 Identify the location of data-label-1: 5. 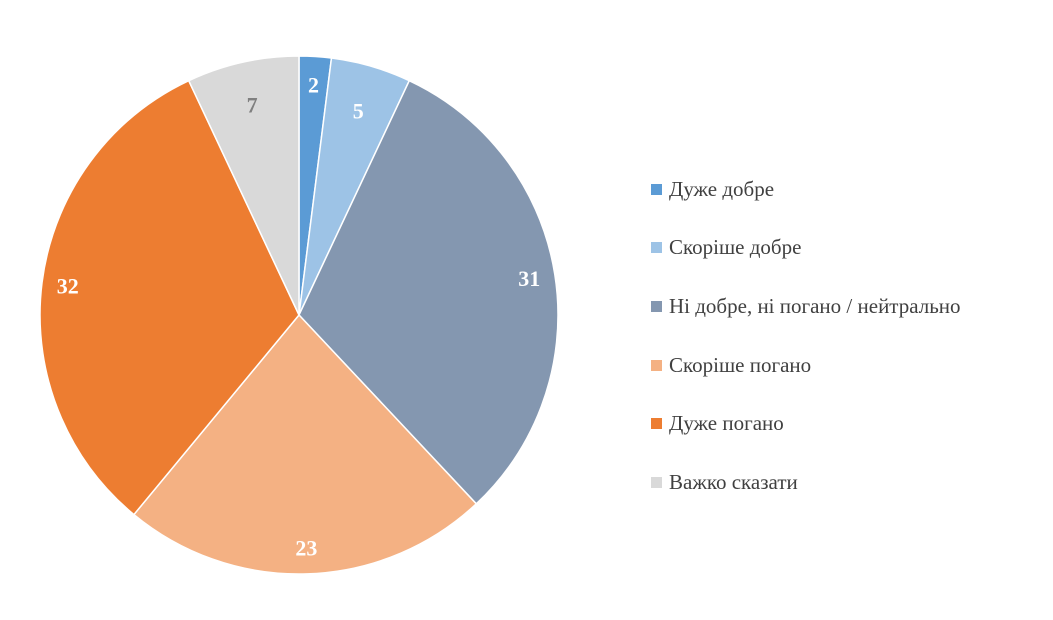
(358, 111).